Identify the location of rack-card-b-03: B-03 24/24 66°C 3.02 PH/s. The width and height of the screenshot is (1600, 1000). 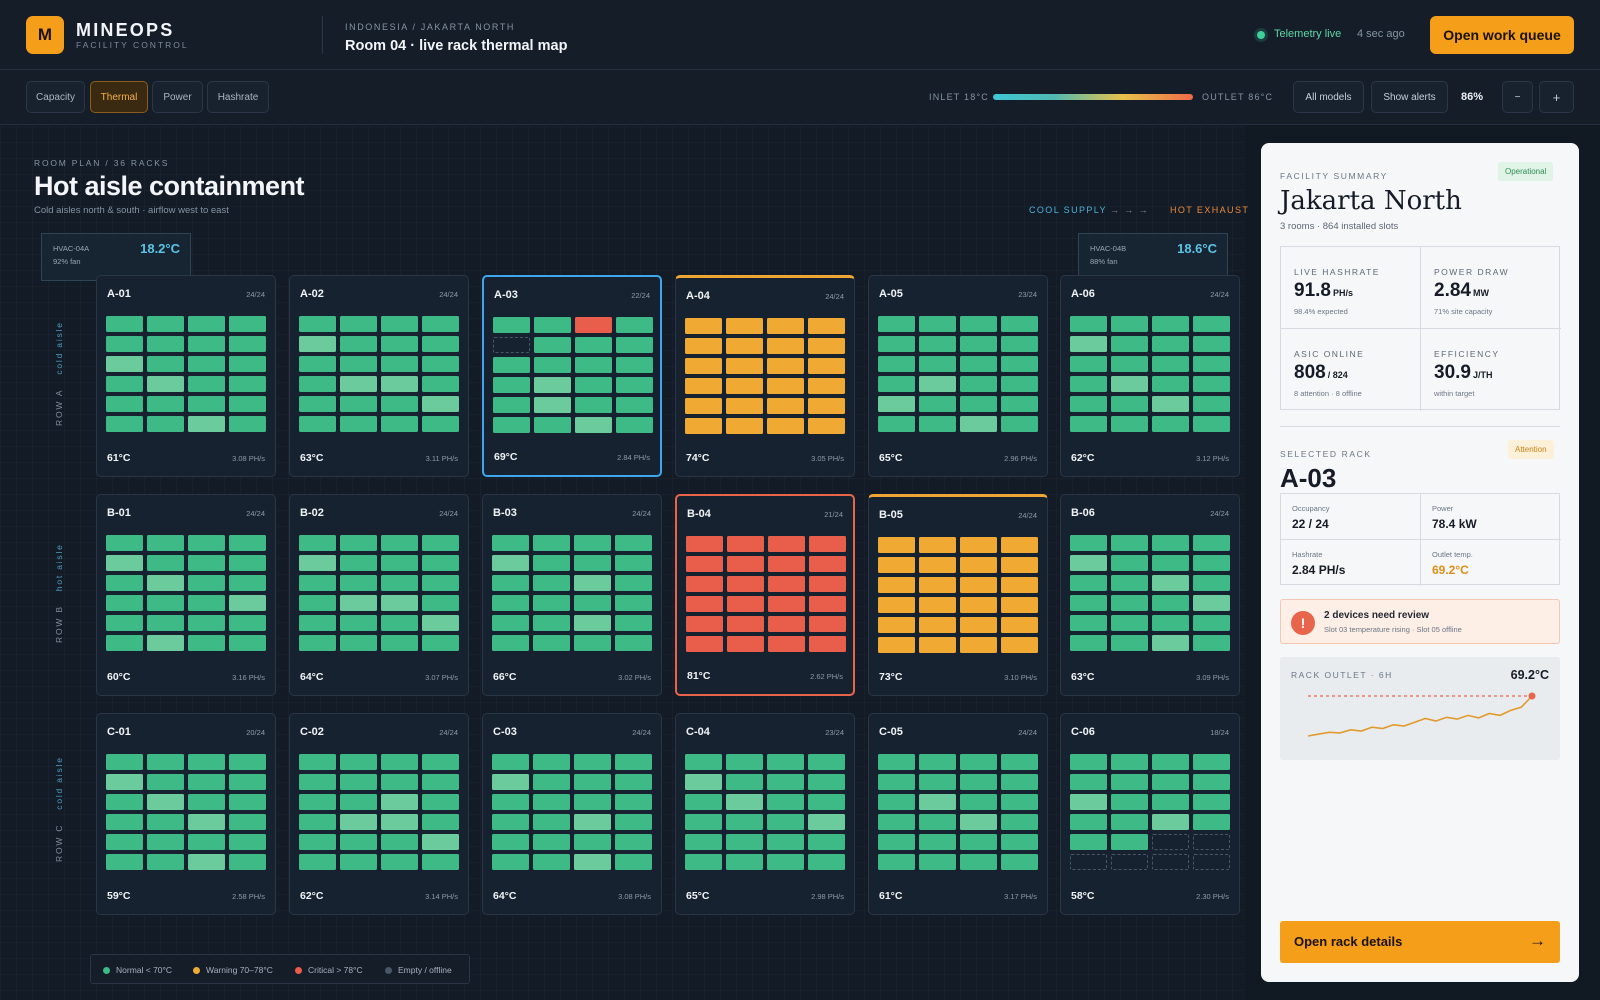
(572, 595).